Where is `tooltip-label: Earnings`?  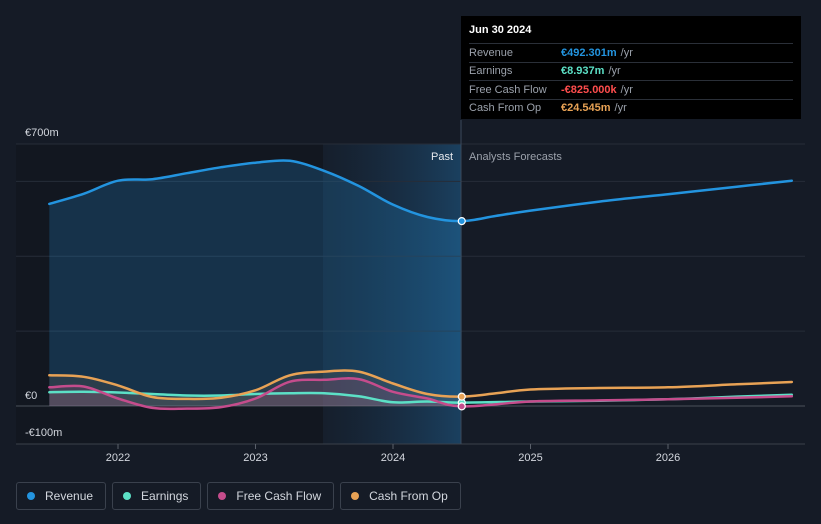 tooltip-label: Earnings is located at coordinates (491, 71).